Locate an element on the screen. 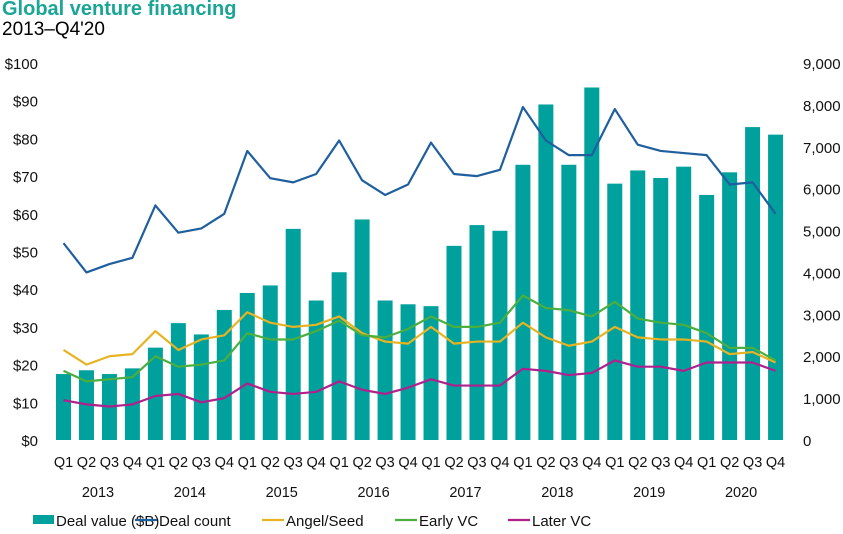 The image size is (843, 534). legend-swatch is located at coordinates (43, 519).